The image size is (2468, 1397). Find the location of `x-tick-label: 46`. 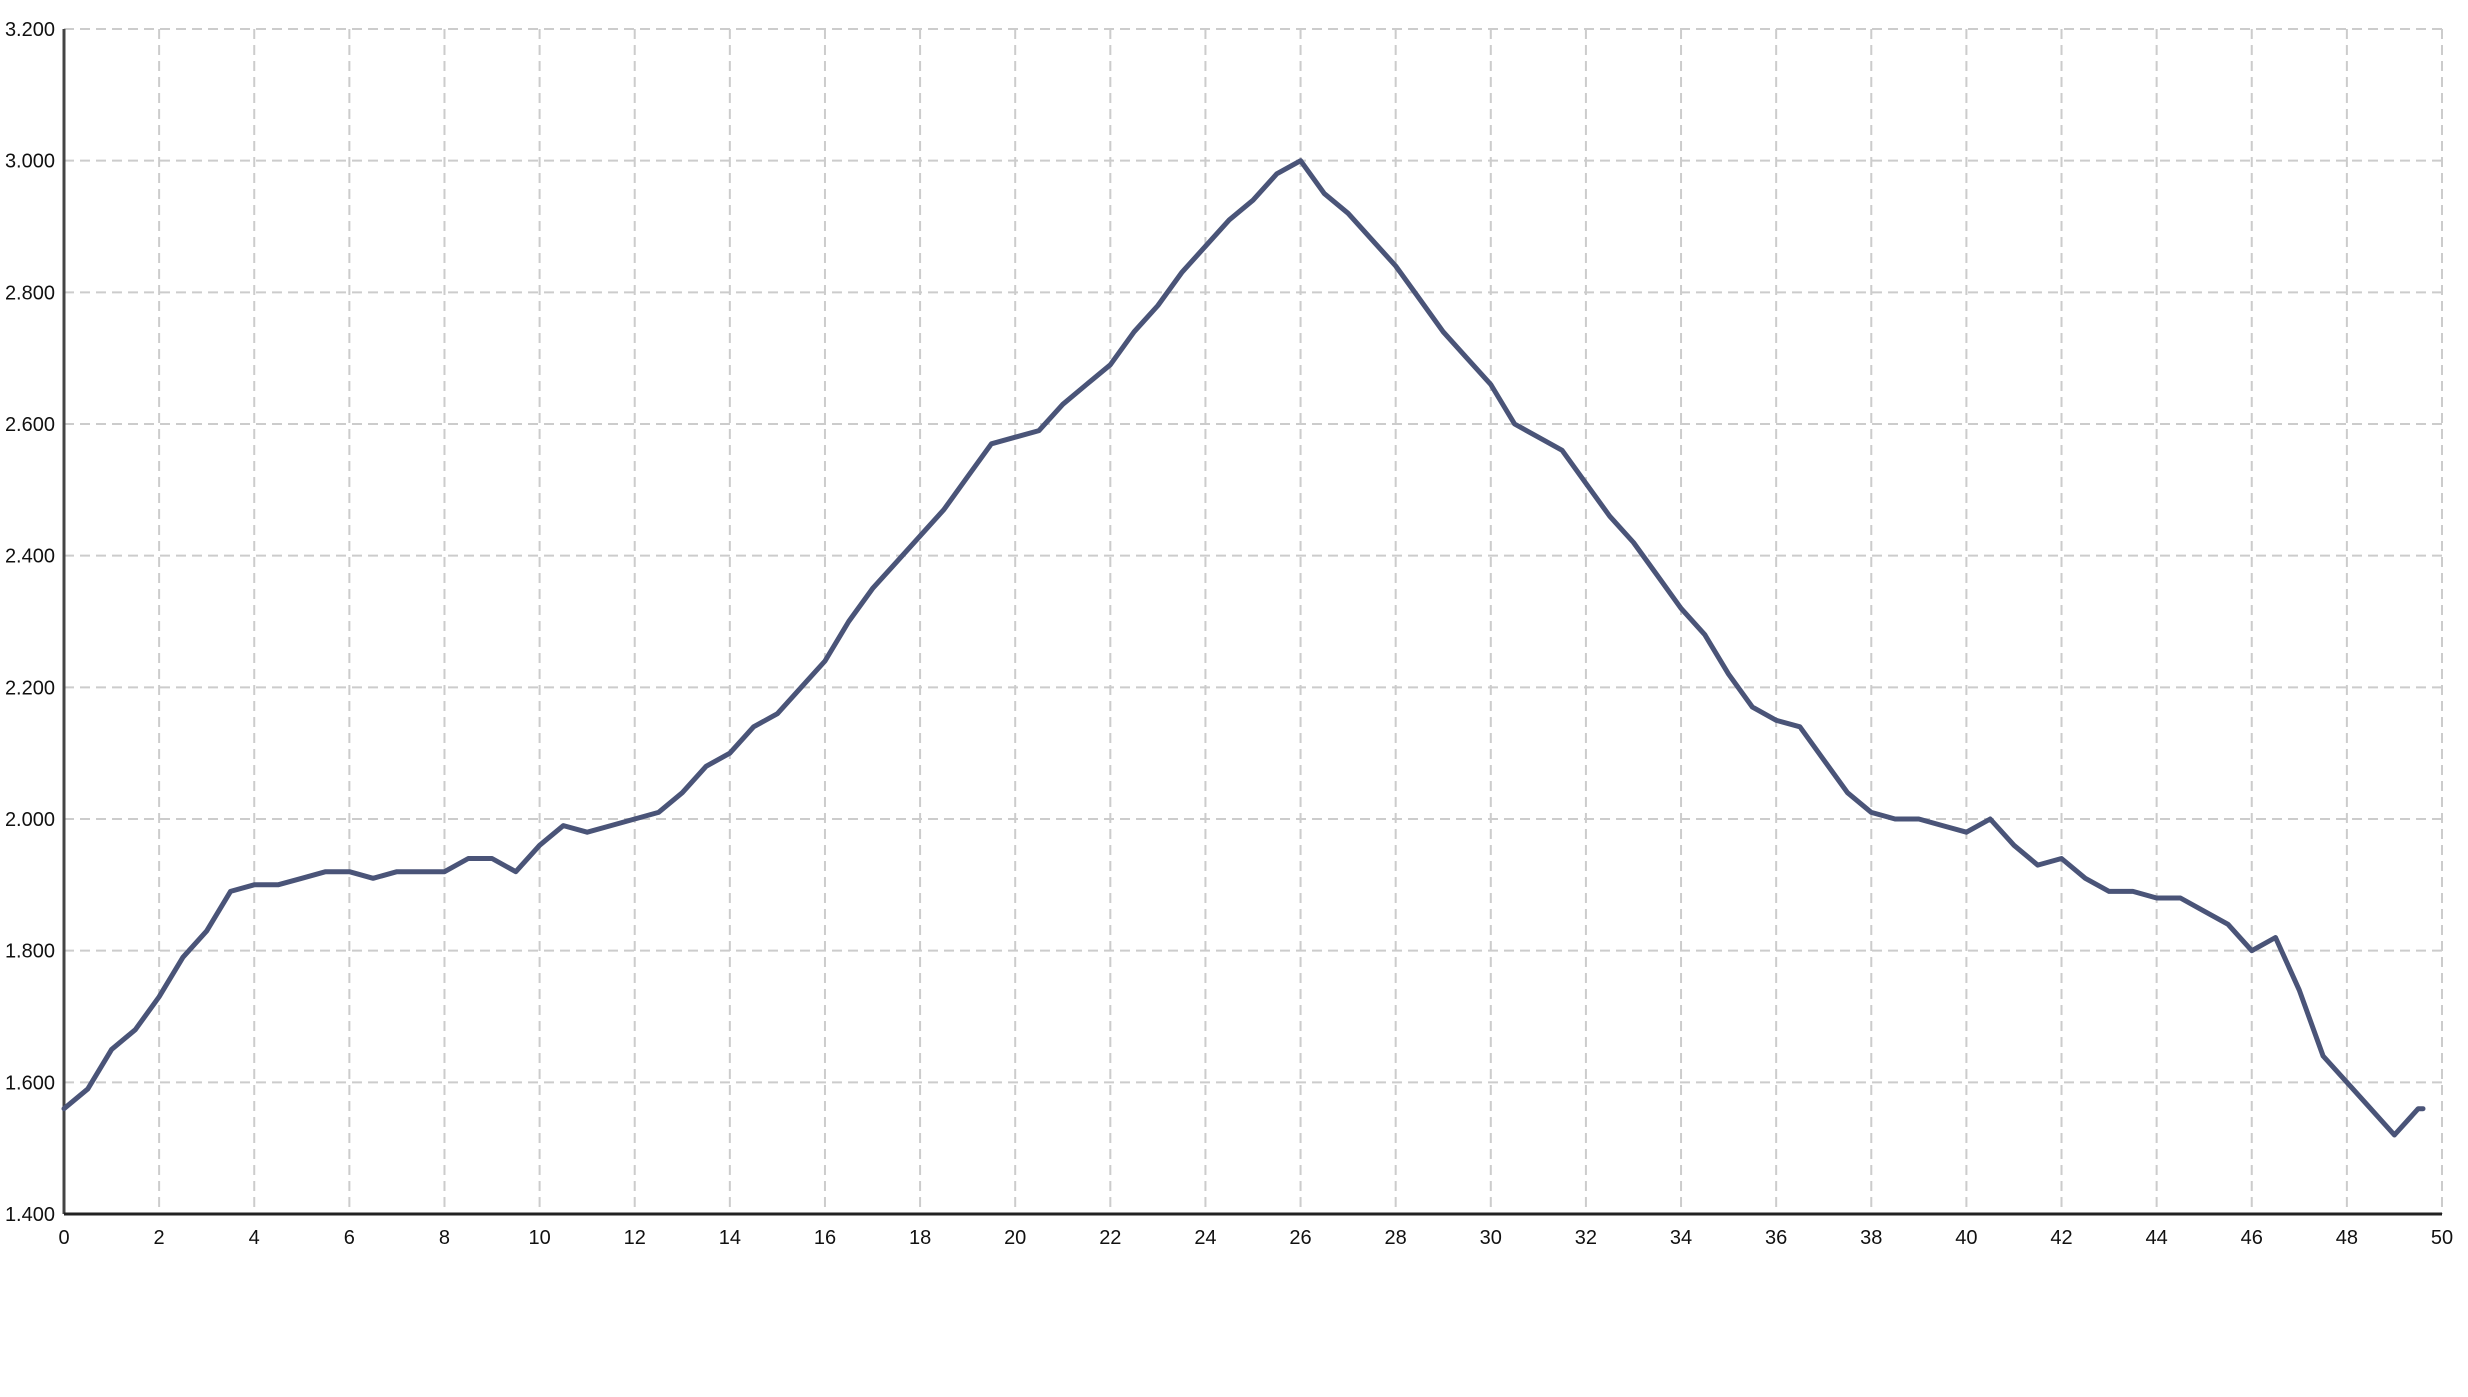

x-tick-label: 46 is located at coordinates (2252, 1238).